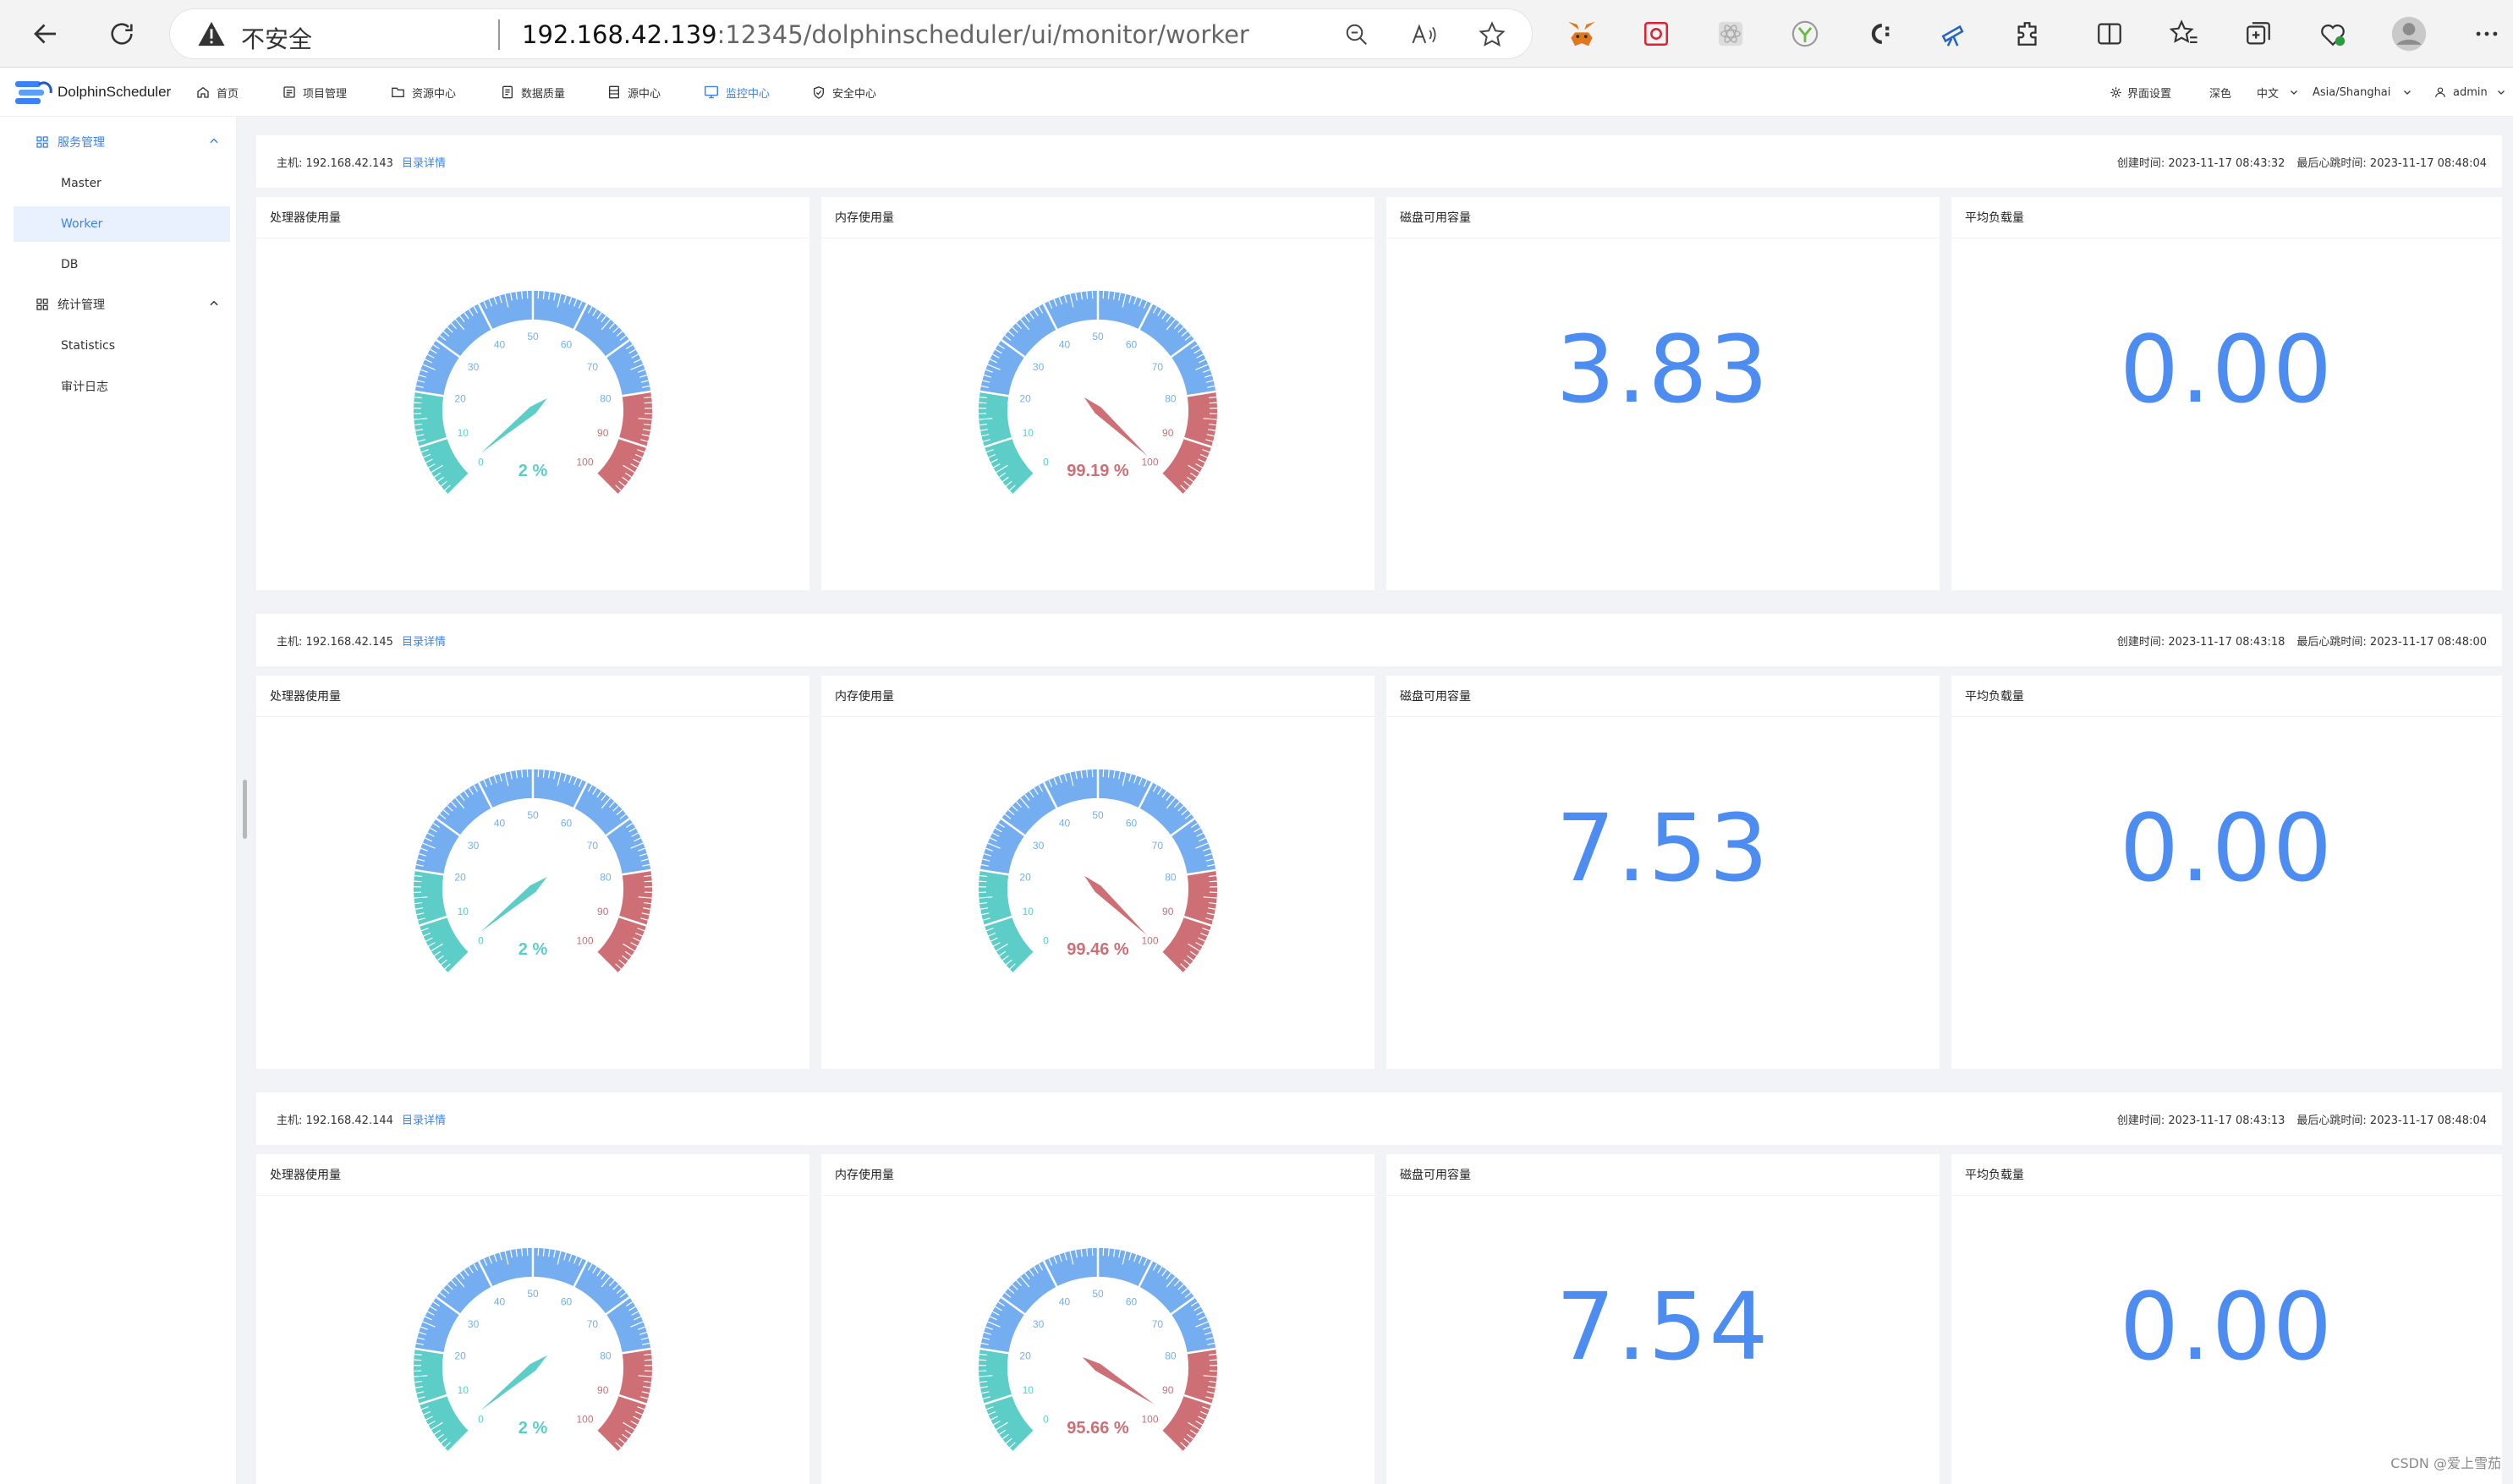  I want to click on c-ext-icon, so click(1879, 33).